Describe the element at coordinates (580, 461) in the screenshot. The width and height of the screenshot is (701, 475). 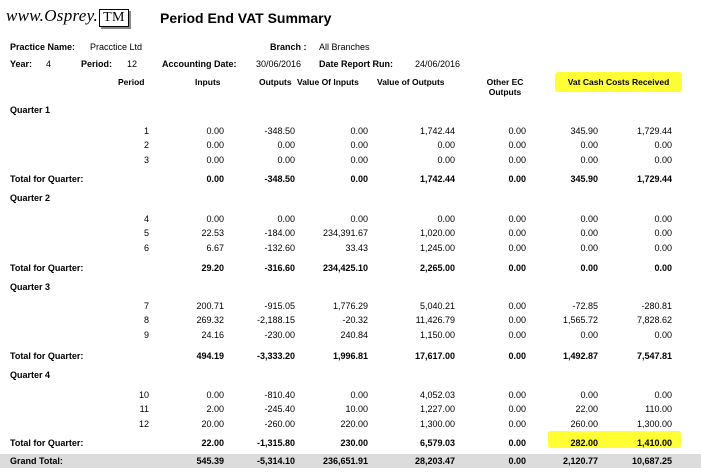
I see `grand-total-cell: 2,120.77` at that location.